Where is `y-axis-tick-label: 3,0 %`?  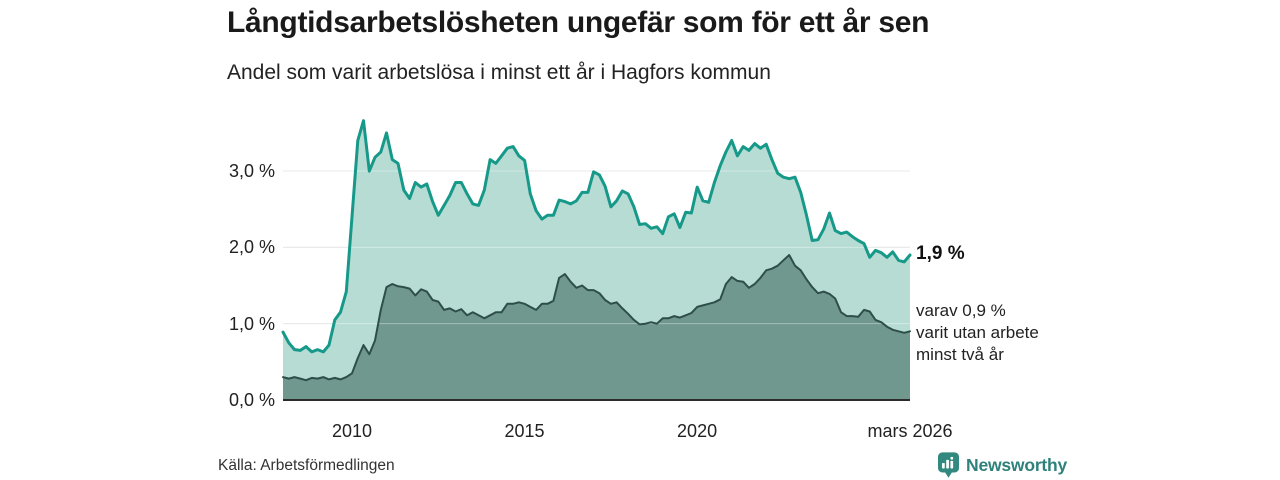
y-axis-tick-label: 3,0 % is located at coordinates (251, 171).